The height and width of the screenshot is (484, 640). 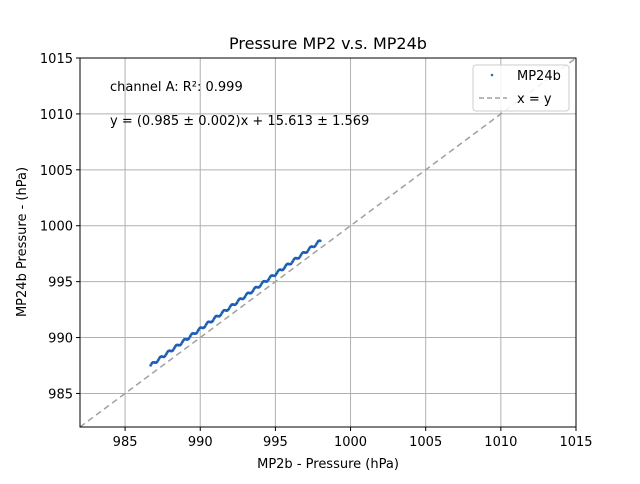 I want to click on x-tick-label: 1010, so click(x=500, y=442).